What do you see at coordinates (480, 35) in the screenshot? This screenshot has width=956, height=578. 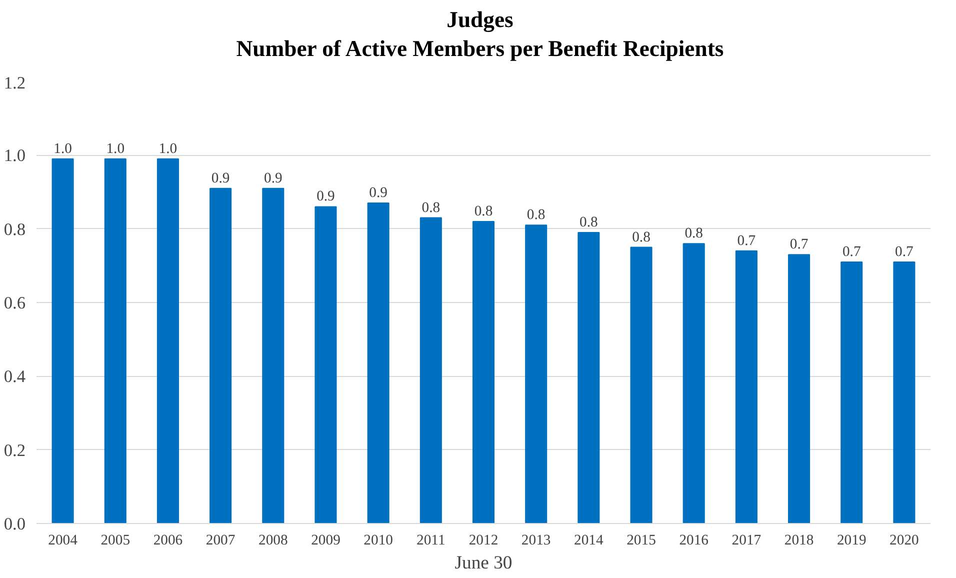 I see `chart-title: Judges Number of Active Members per Benefit Recipients` at bounding box center [480, 35].